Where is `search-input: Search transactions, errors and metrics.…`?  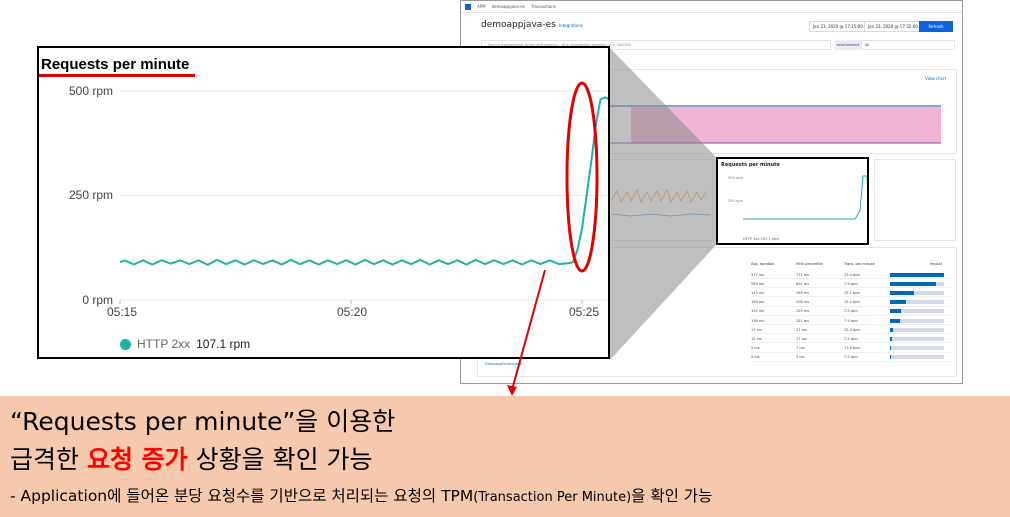
search-input: Search transactions, errors and metrics.… is located at coordinates (656, 45).